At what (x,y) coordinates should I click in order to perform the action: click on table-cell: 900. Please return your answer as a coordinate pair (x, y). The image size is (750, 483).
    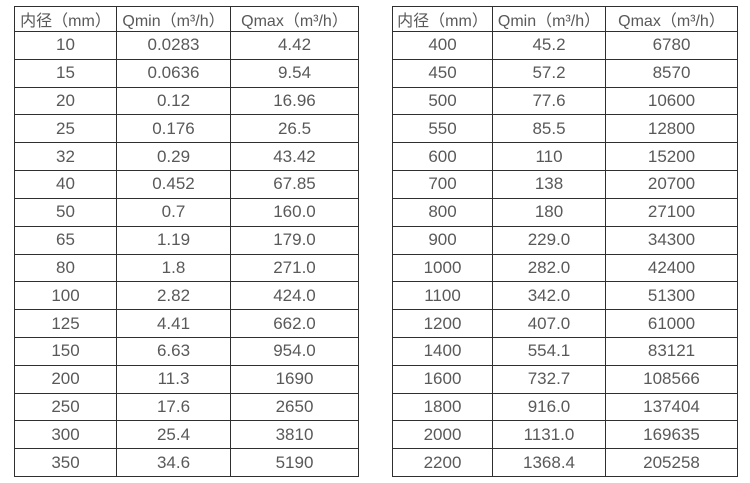
    Looking at the image, I should click on (442, 240).